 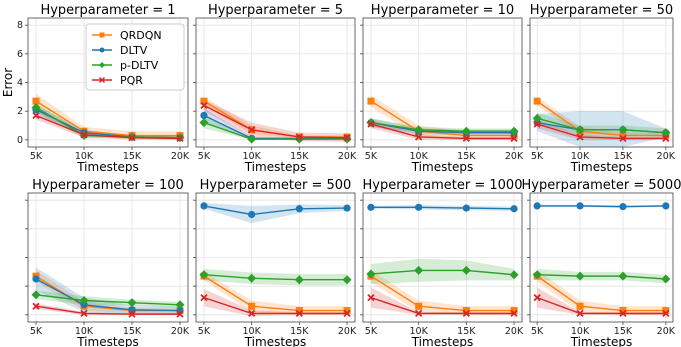 I want to click on y-axis-label: Error, so click(x=8, y=82).